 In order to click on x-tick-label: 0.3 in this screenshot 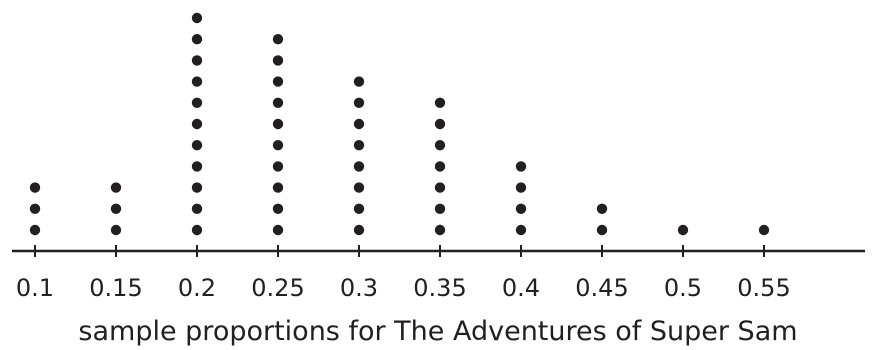, I will do `click(359, 288)`.